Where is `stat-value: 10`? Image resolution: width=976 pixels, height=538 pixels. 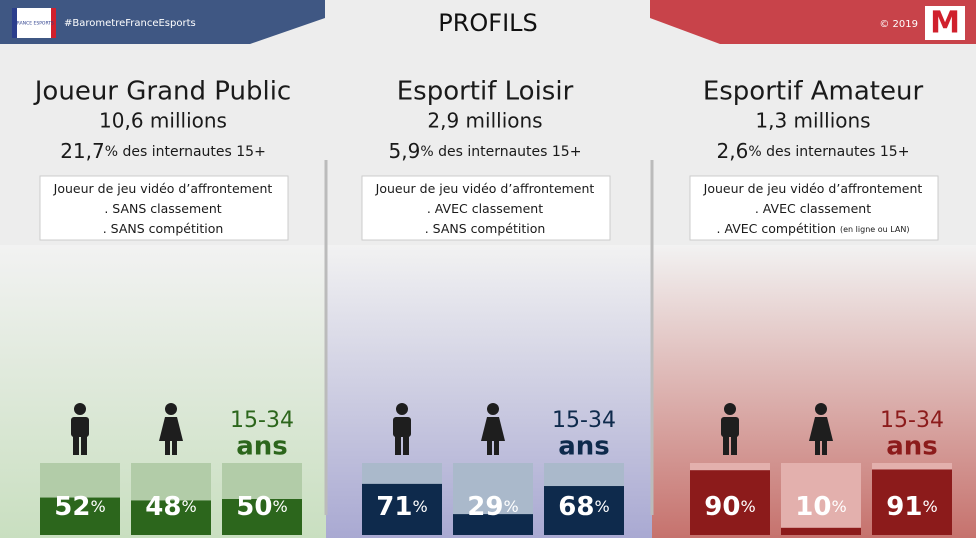 stat-value: 10 is located at coordinates (813, 507).